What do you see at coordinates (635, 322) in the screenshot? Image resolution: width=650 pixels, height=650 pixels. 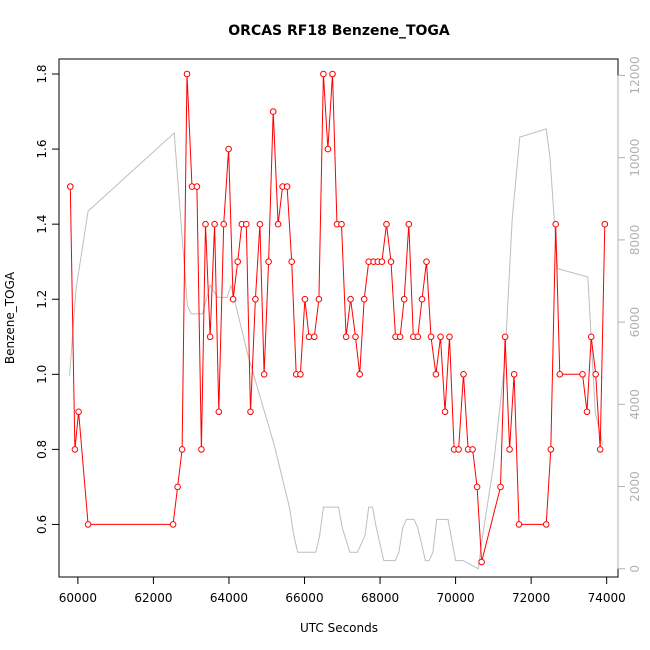 I see `y2-tick-label: 6000` at bounding box center [635, 322].